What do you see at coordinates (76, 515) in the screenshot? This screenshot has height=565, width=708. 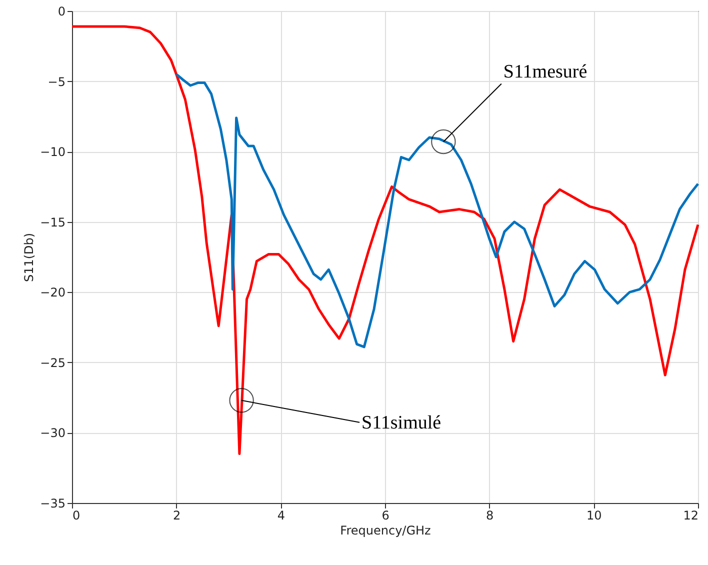 I see `x-tick-label: 0` at bounding box center [76, 515].